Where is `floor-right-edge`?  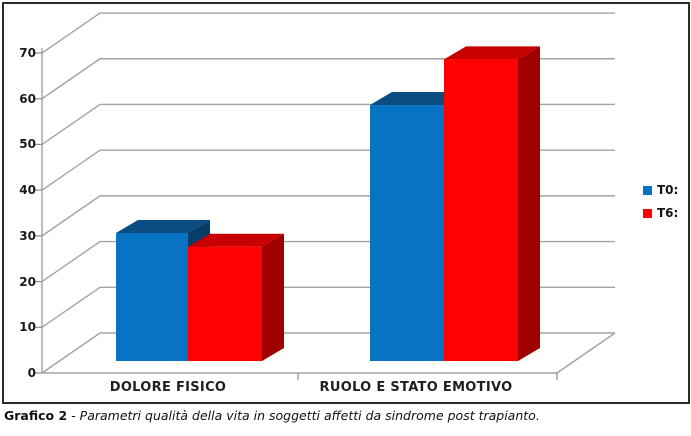 floor-right-edge is located at coordinates (586, 353).